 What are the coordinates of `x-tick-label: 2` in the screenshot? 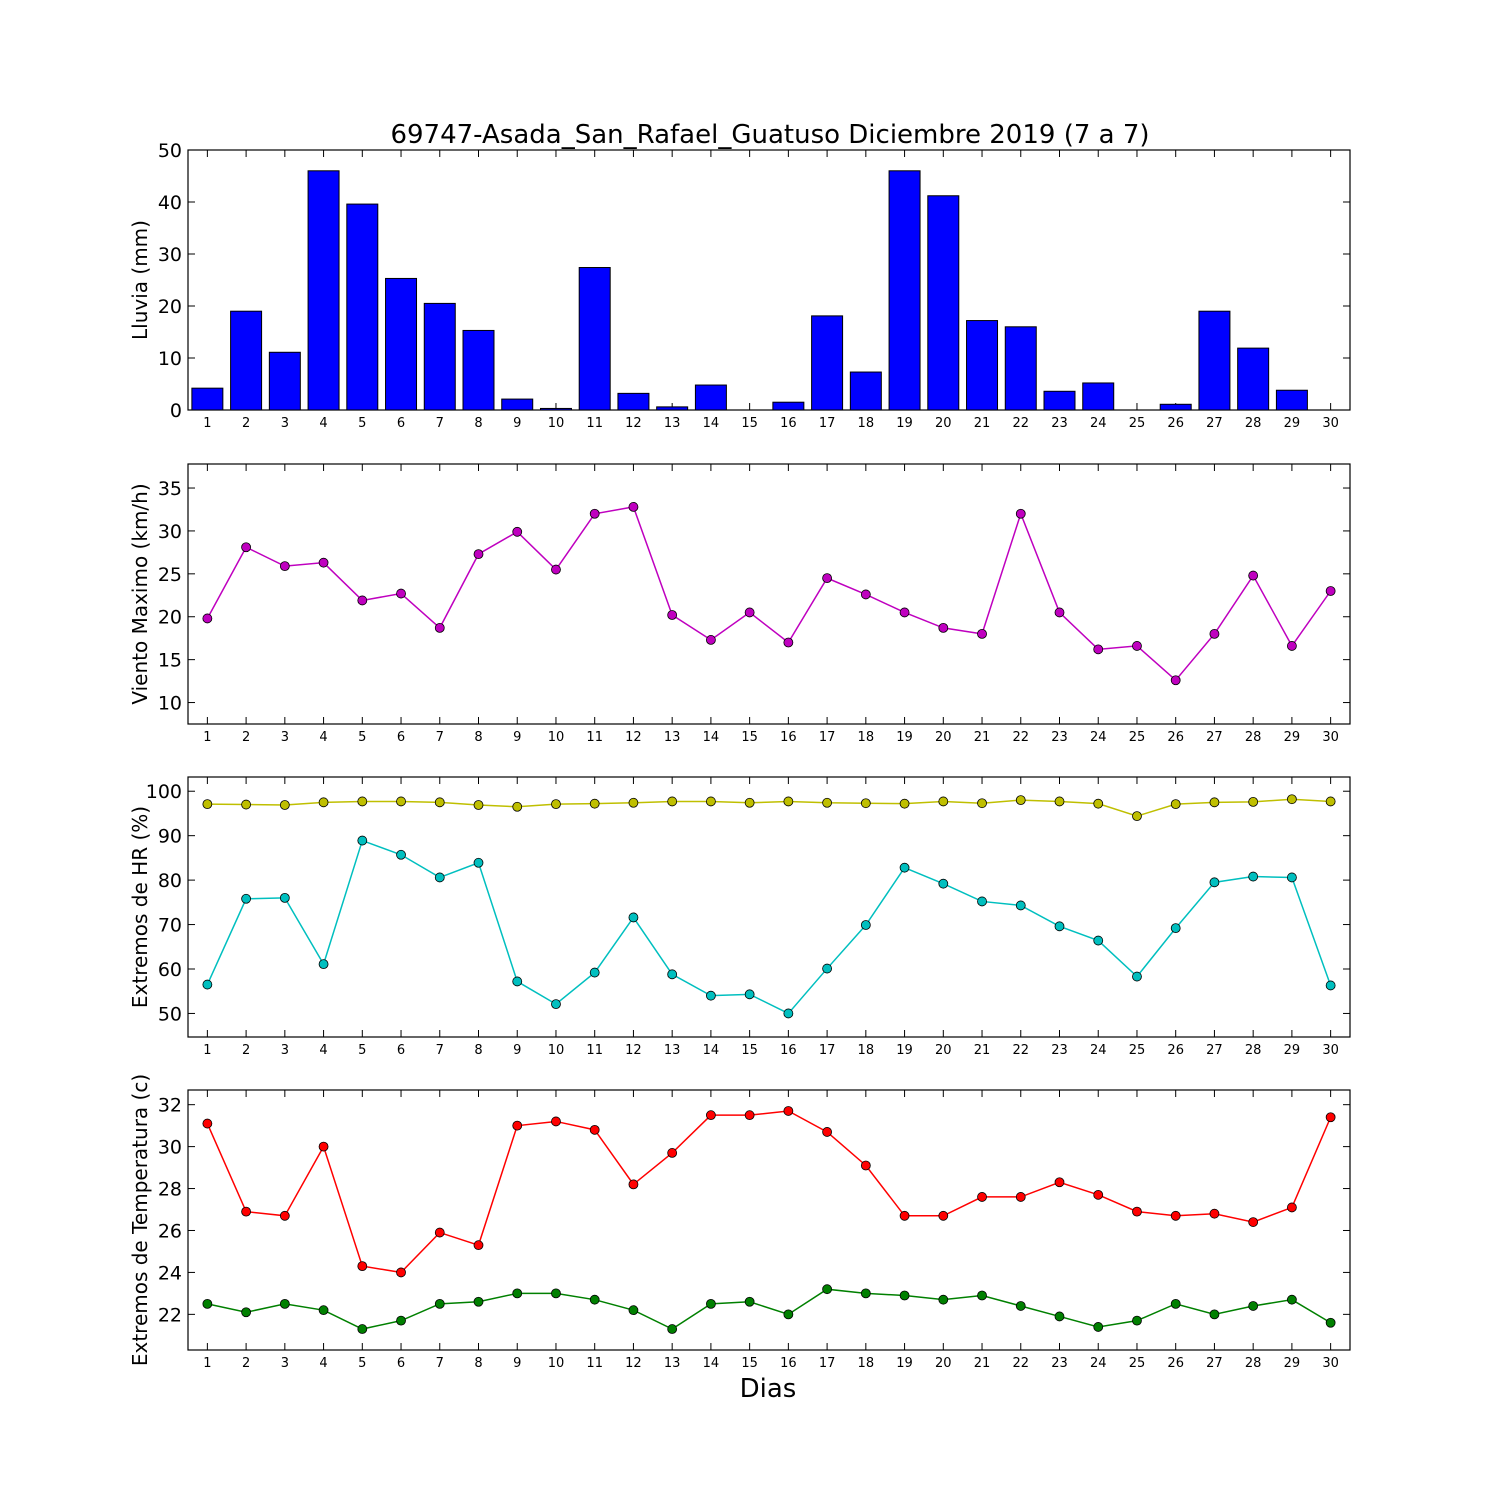 It's located at (246, 1050).